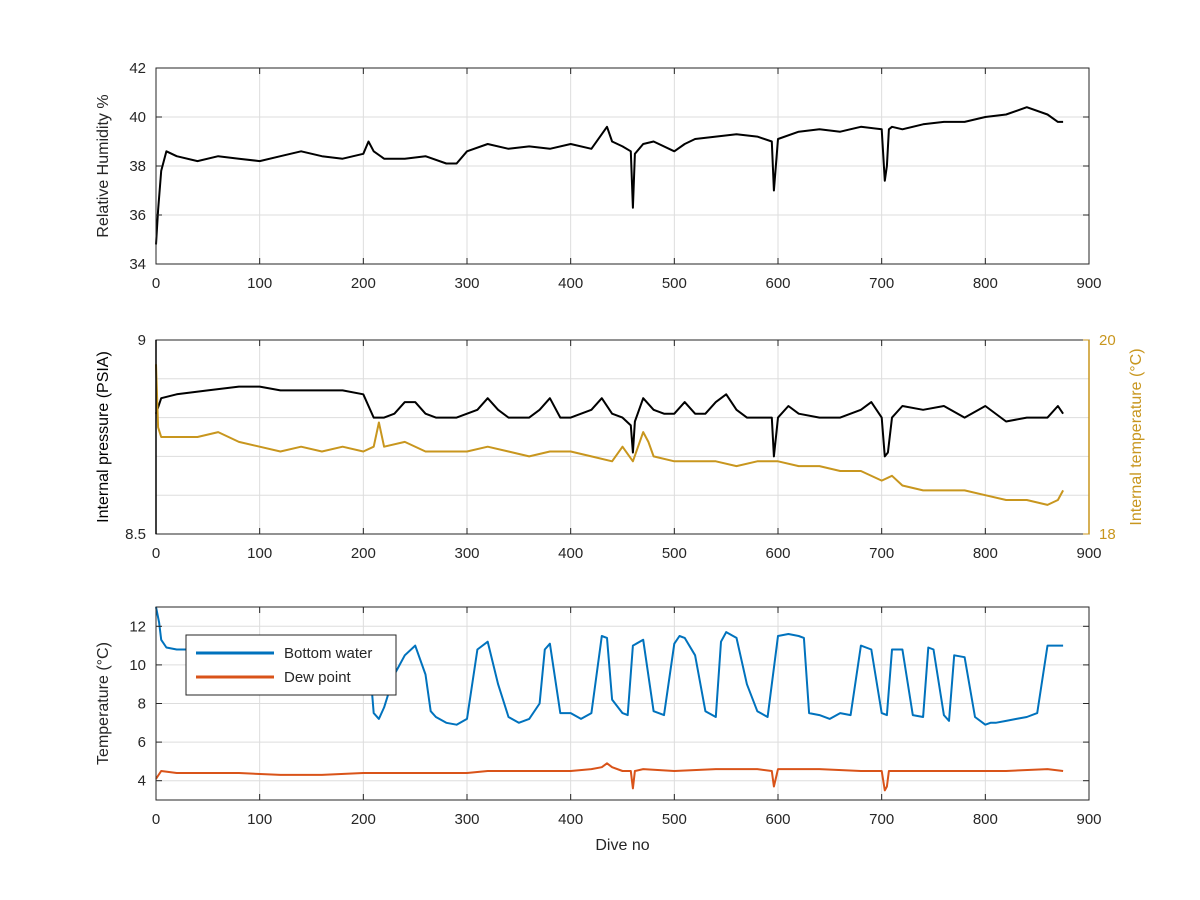 This screenshot has width=1200, height=900. Describe the element at coordinates (142, 704) in the screenshot. I see `y-tick-label: 8` at that location.